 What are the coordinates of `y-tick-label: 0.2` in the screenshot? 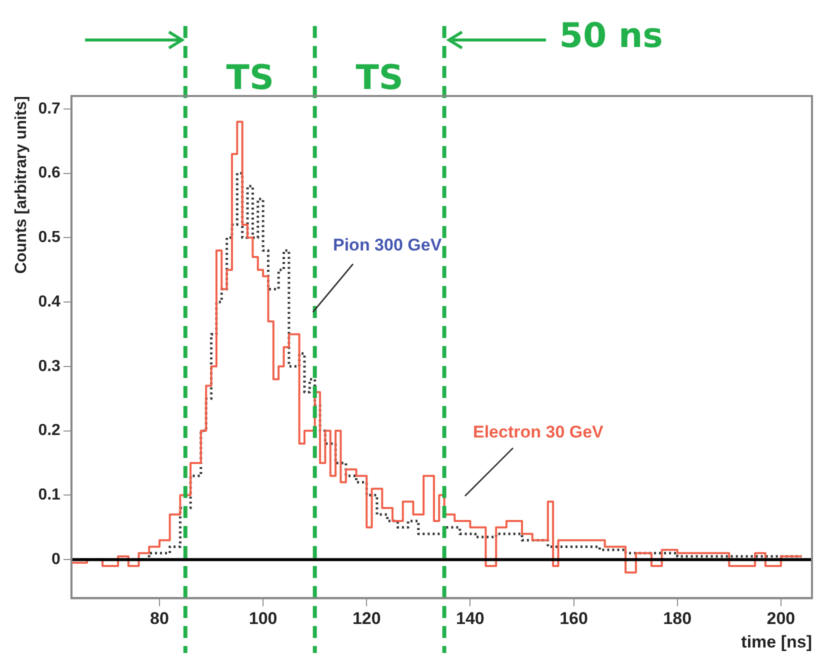 It's located at (49, 431).